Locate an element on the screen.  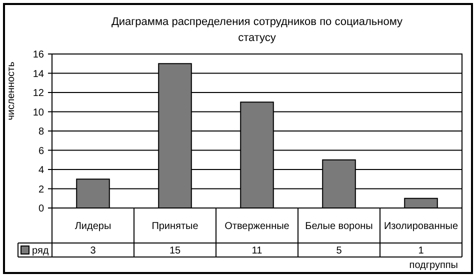
x-tick-label: Лидеры is located at coordinates (93, 226).